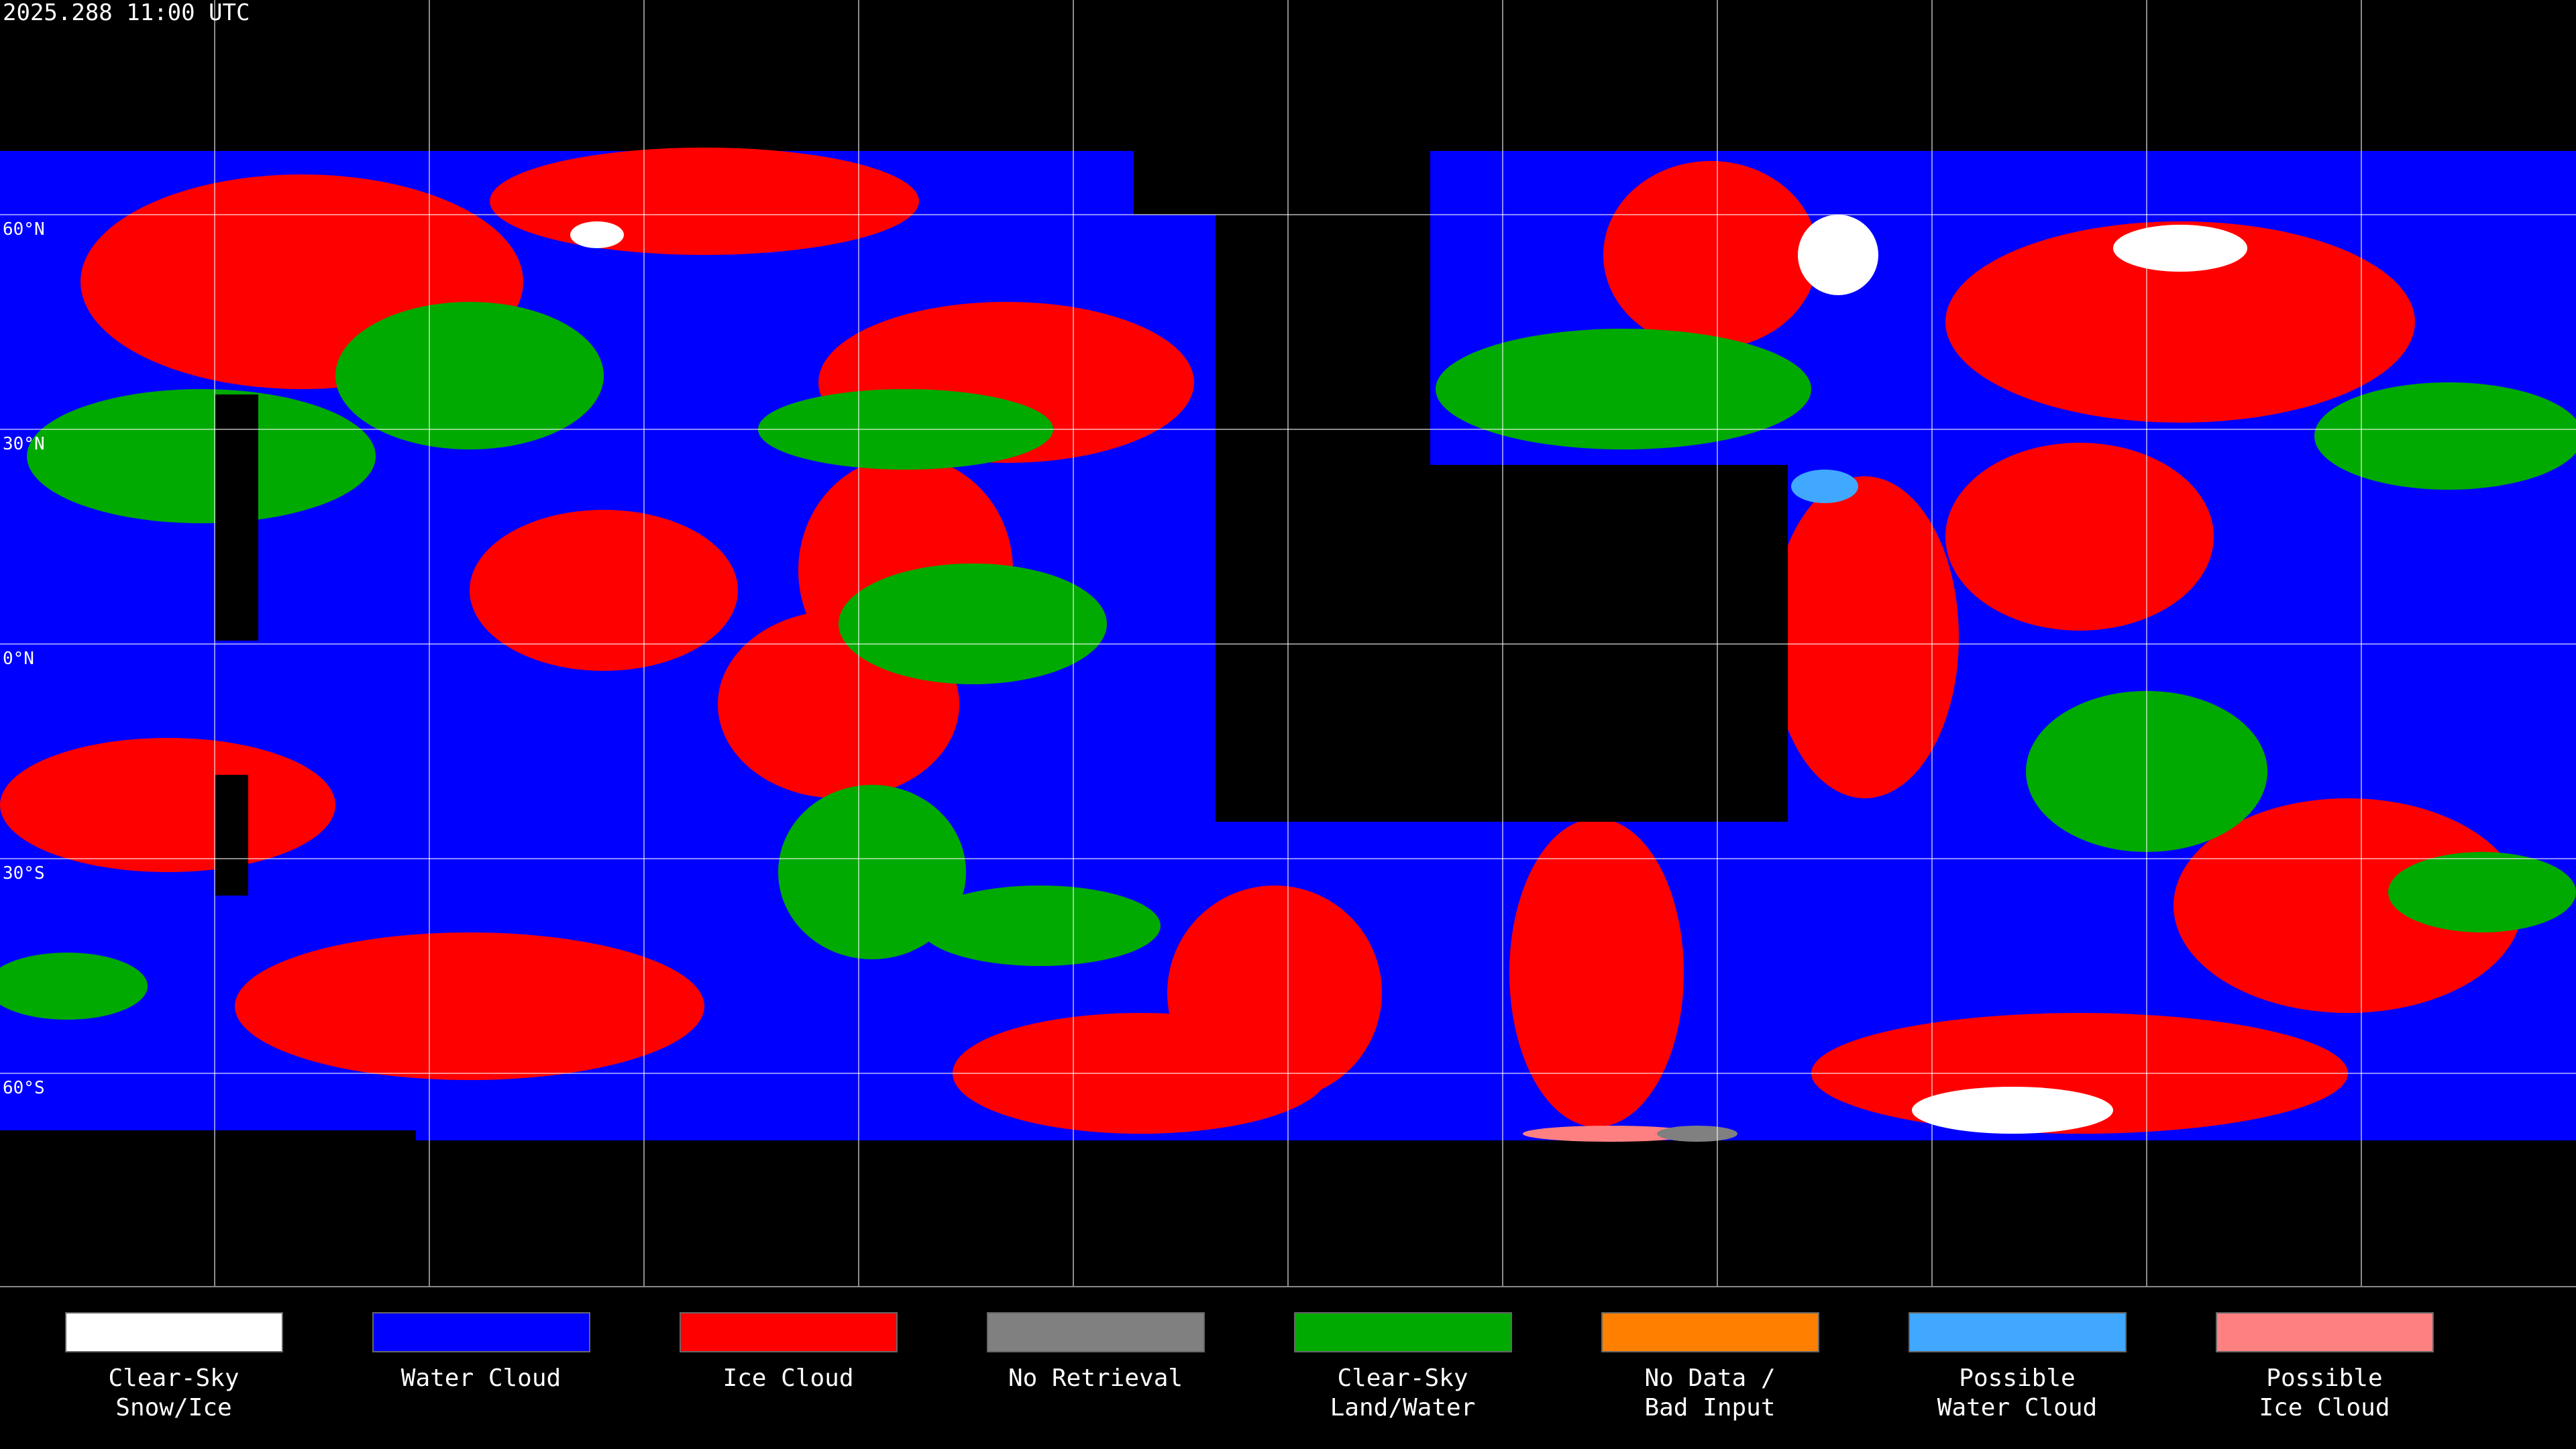  Describe the element at coordinates (1095, 1378) in the screenshot. I see `legend-label: No Retrieval` at that location.